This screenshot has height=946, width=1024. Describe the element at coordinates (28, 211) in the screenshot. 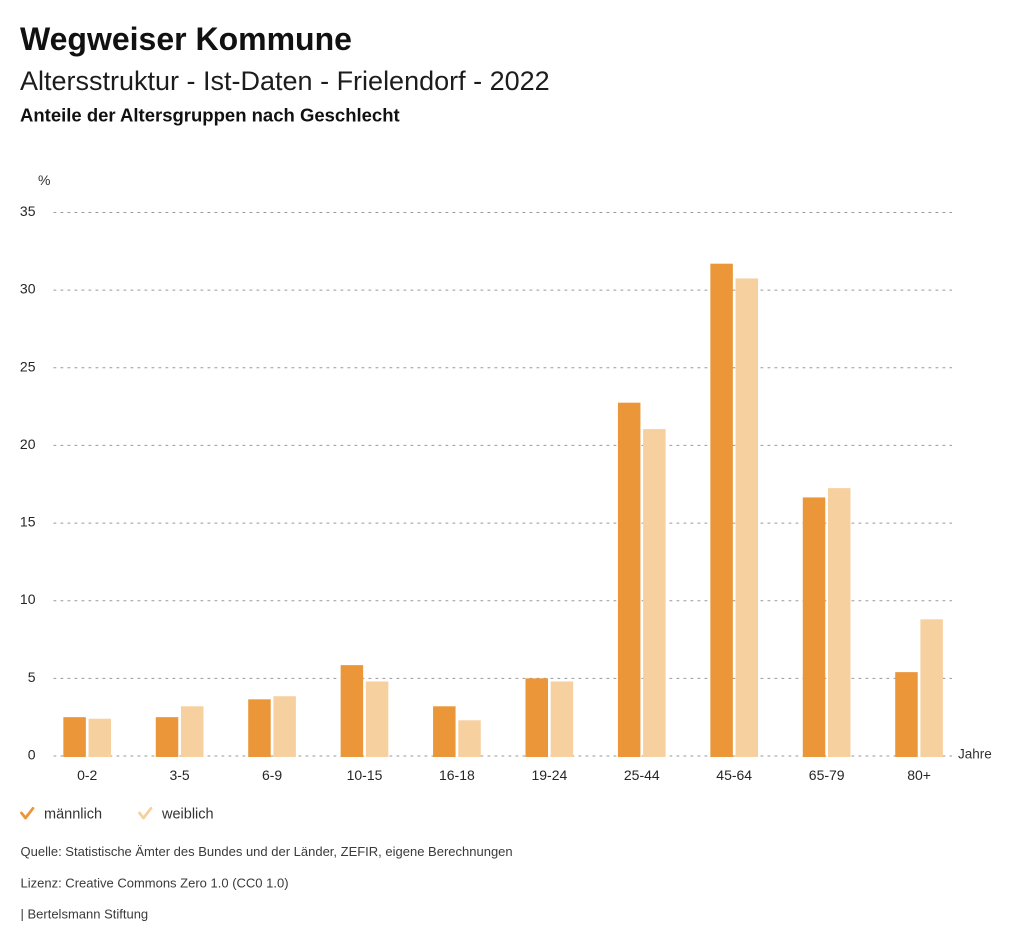

I see `svg-text: 35` at that location.